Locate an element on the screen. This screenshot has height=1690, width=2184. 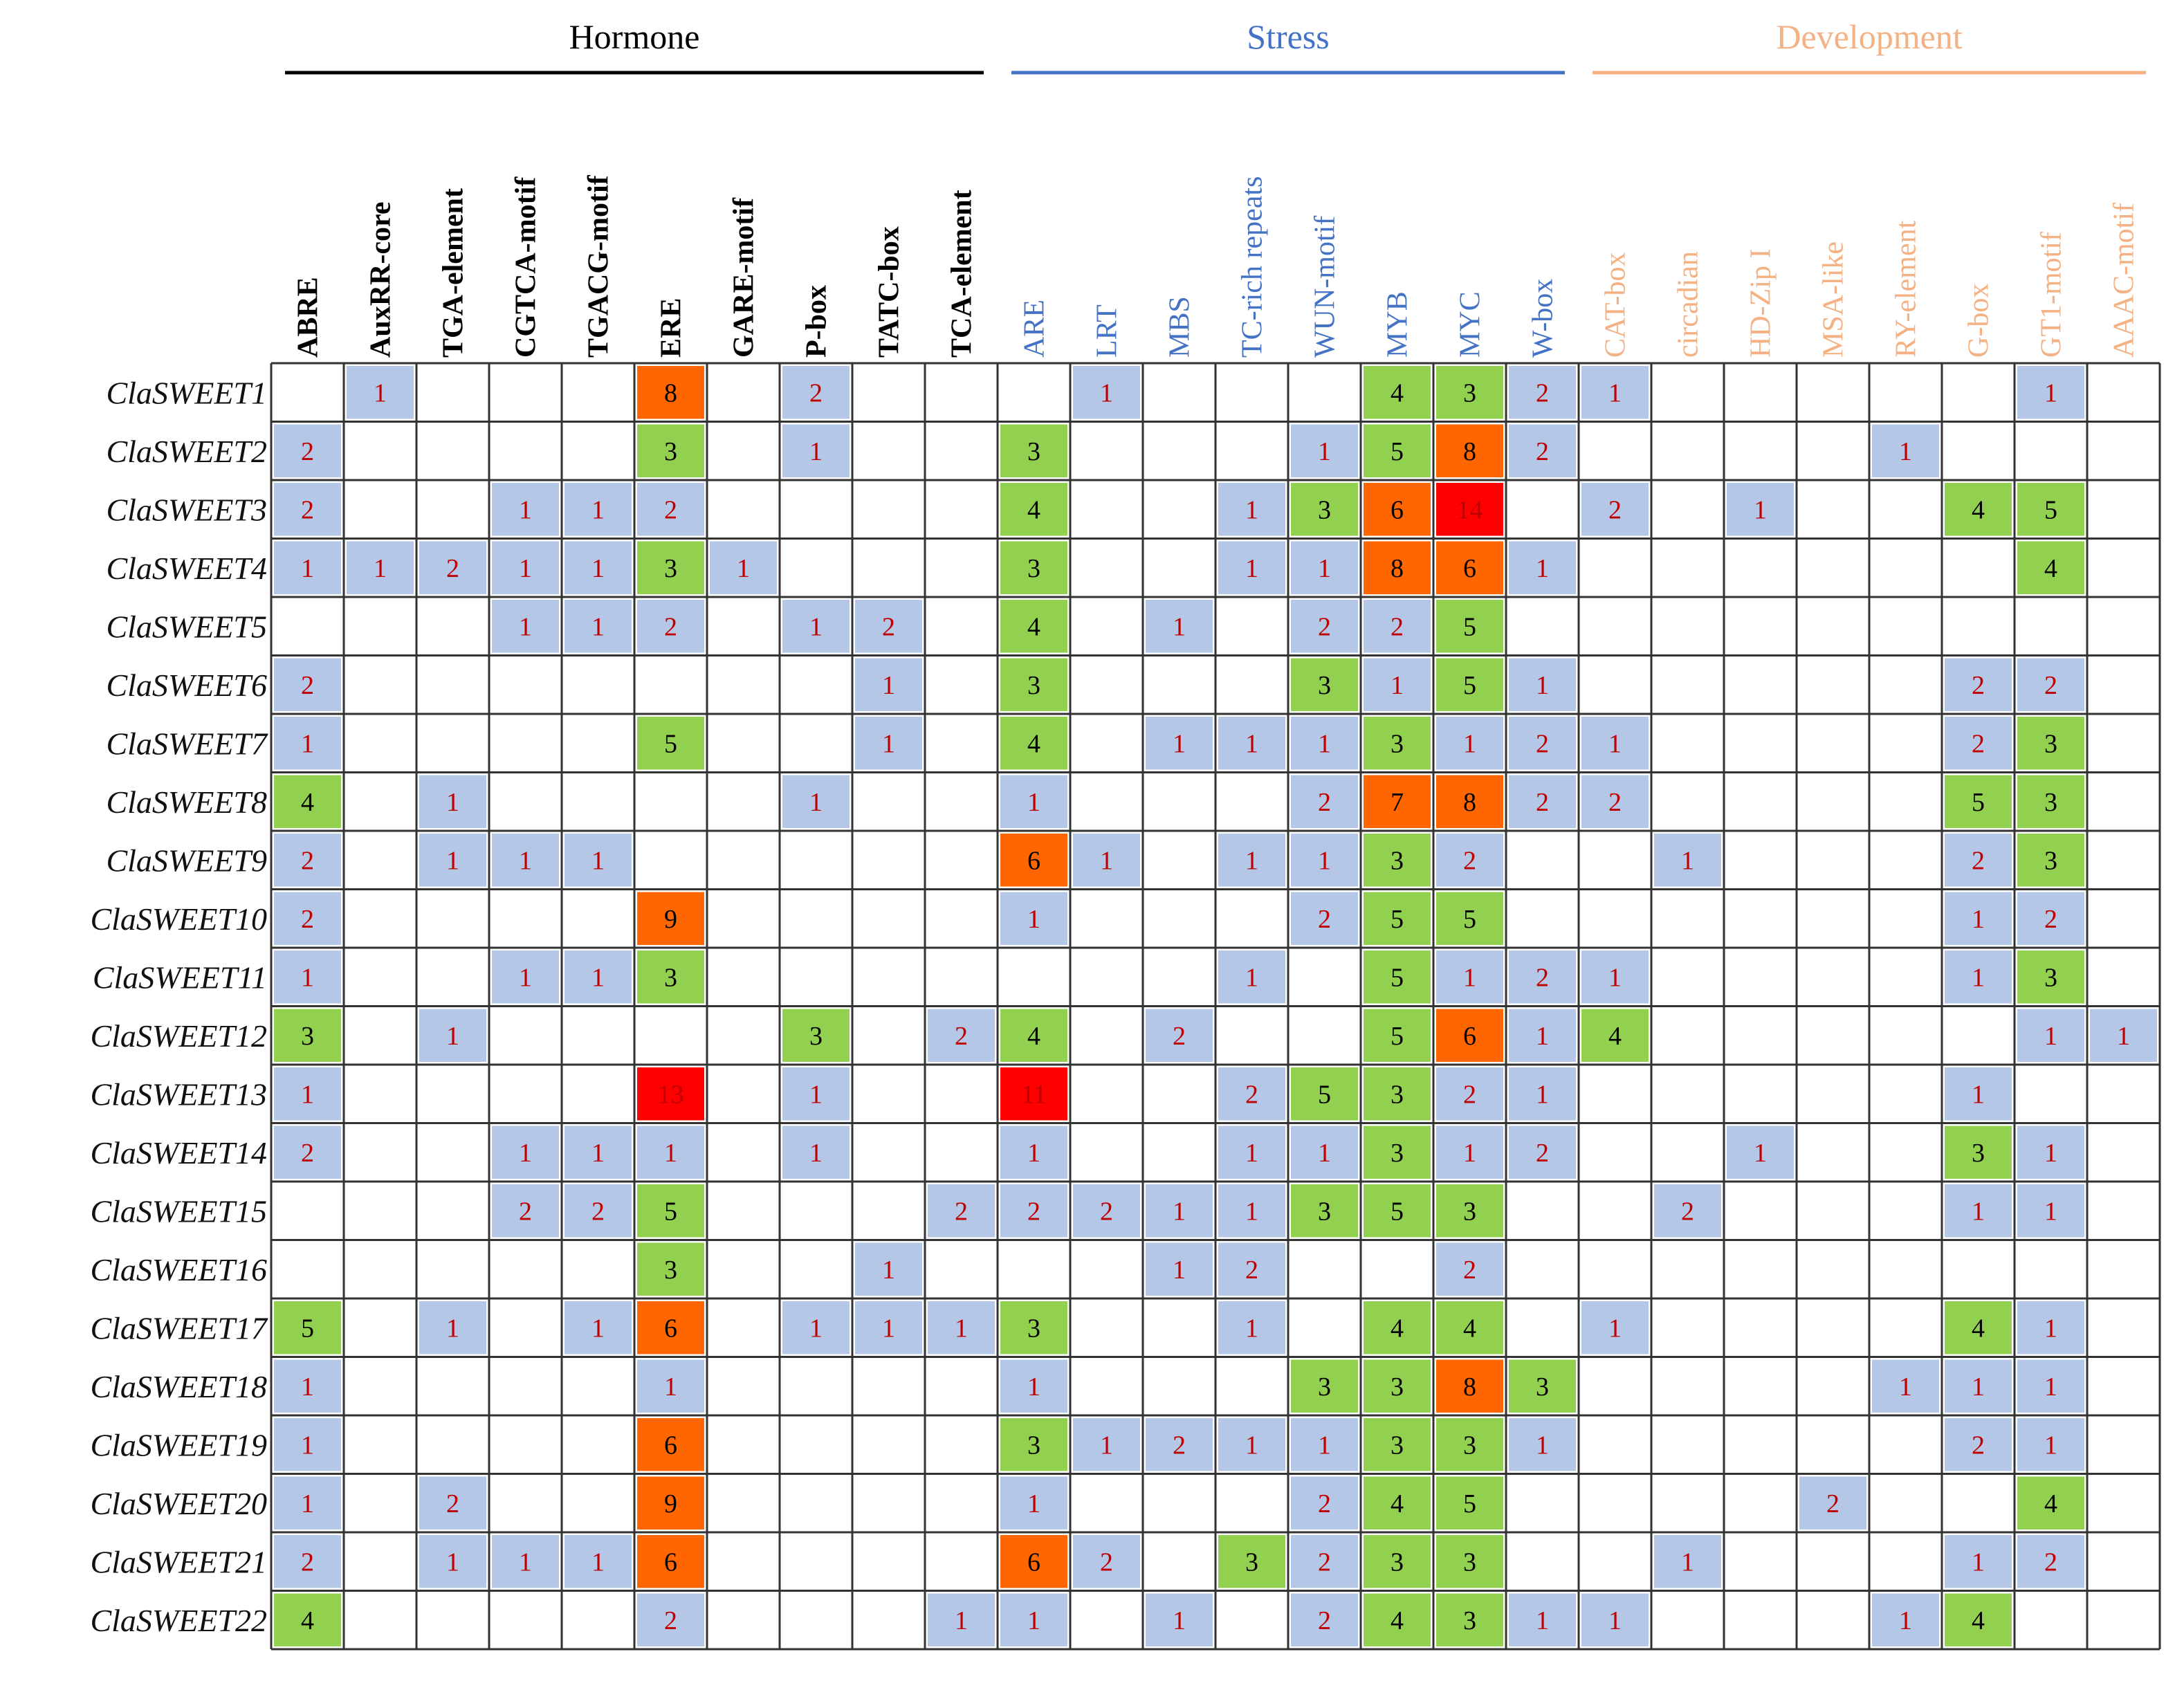
cell-clasweet9-tc-rich-repeats is located at coordinates (1251, 860).